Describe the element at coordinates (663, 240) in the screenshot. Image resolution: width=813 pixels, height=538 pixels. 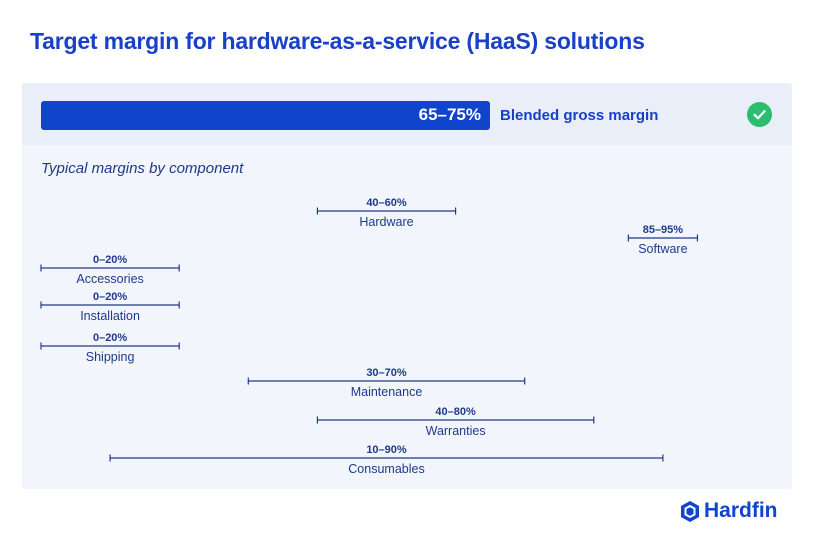
I see `range-software: 85–95% Software` at that location.